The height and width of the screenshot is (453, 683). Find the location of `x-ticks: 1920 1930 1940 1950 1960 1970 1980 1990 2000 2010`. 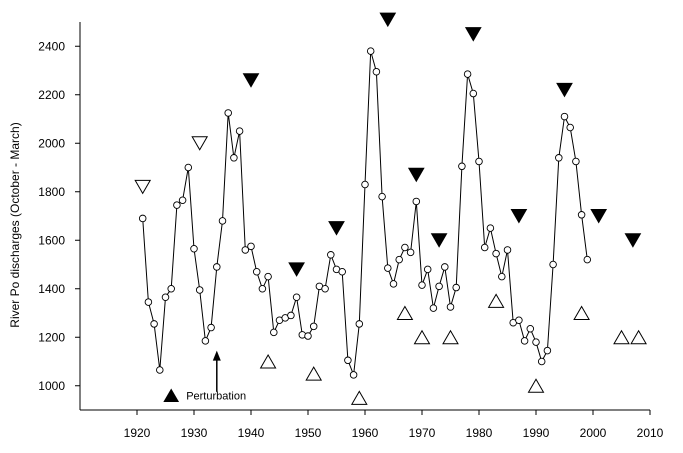

x-ticks: 1920 1930 1940 1950 1960 1970 1980 1990 2000 2010 is located at coordinates (394, 425).